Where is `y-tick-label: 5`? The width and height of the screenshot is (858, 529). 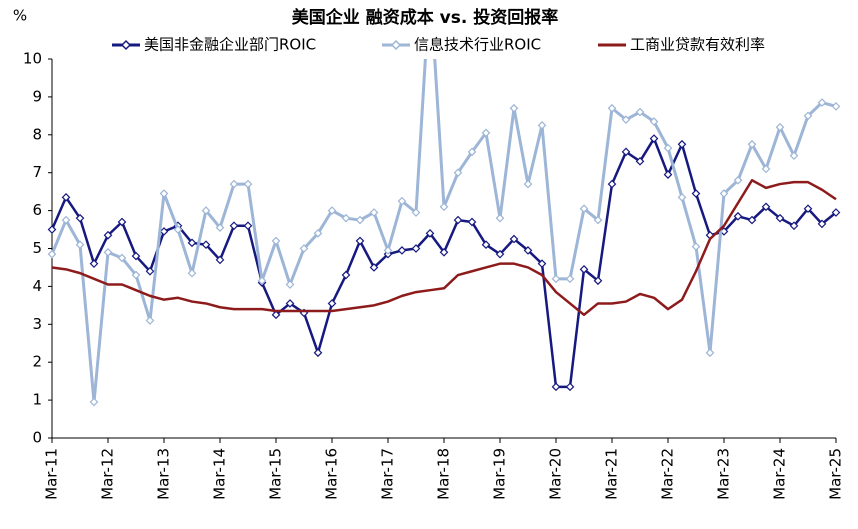
y-tick-label: 5 is located at coordinates (37, 248).